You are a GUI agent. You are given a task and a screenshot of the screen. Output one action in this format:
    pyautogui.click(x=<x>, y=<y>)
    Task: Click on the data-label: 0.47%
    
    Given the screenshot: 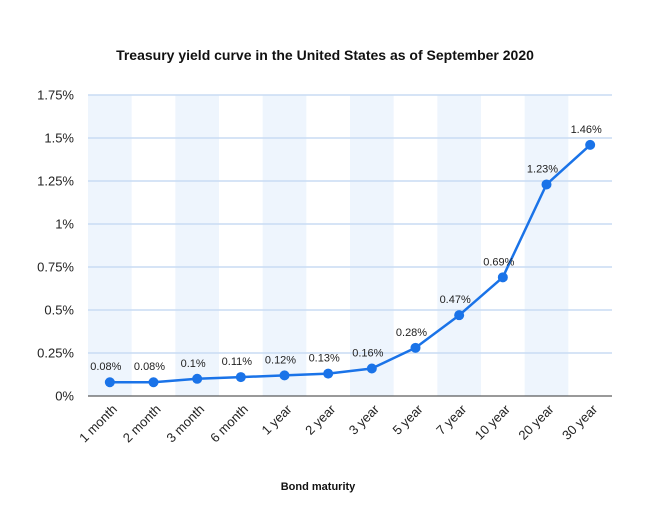 What is the action you would take?
    pyautogui.click(x=455, y=300)
    